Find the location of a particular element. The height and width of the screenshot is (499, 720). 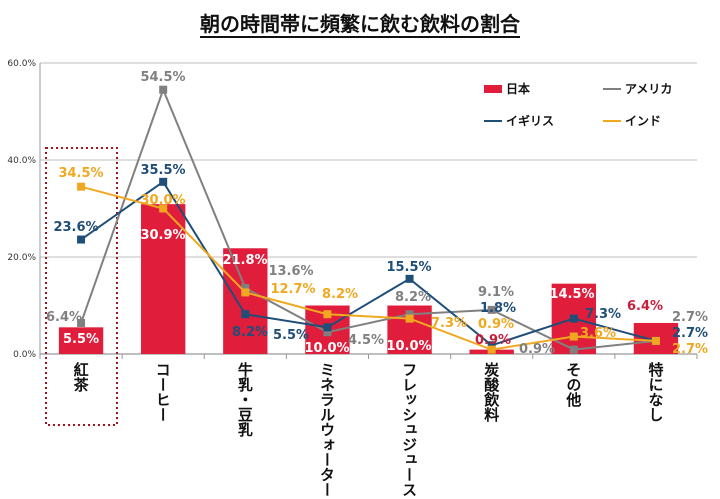

legend-label: アメリカ is located at coordinates (649, 89).